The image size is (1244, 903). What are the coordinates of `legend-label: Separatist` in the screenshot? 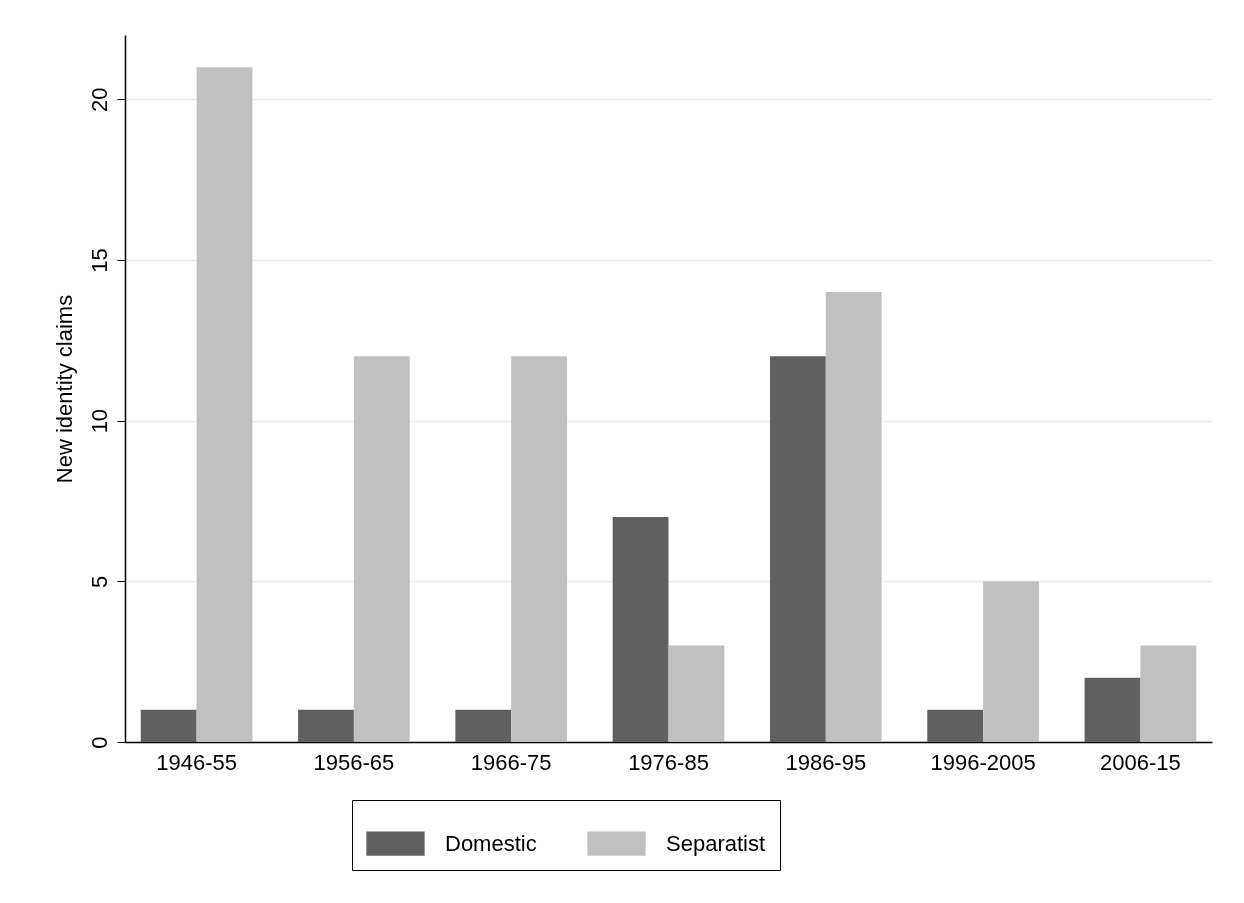 It's located at (716, 843).